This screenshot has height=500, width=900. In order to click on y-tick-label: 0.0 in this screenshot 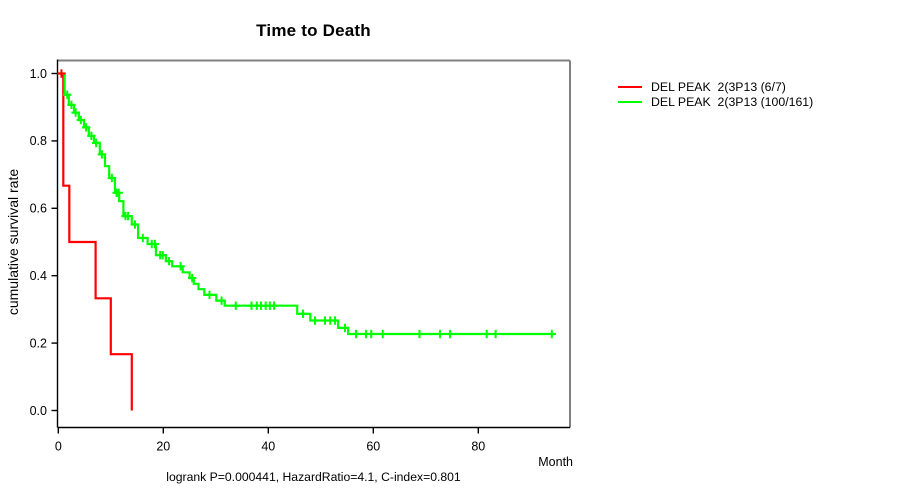, I will do `click(38, 411)`.